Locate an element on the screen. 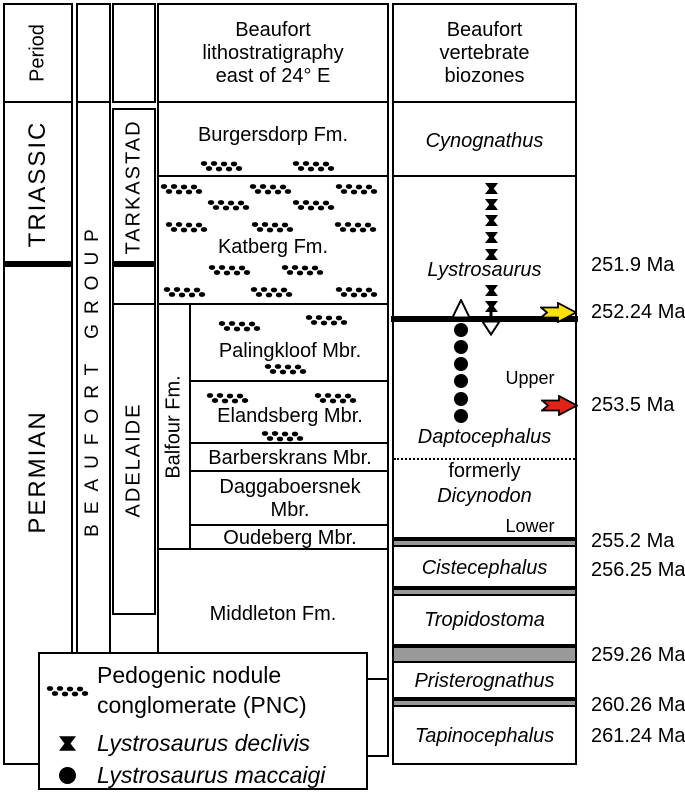 This screenshot has width=685, height=795. lystrosaurus-box is located at coordinates (484, 247).